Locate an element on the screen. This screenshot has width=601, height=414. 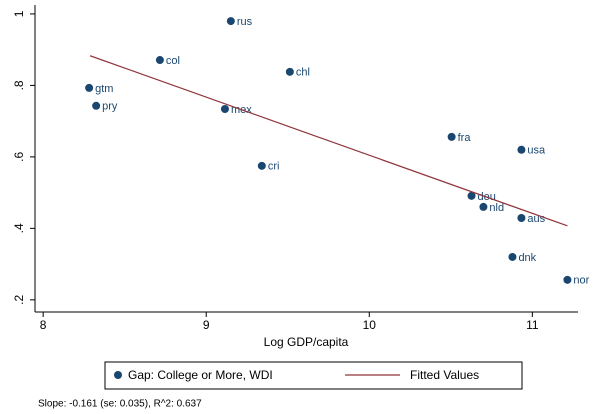
x-tick-label: 10 is located at coordinates (370, 325).